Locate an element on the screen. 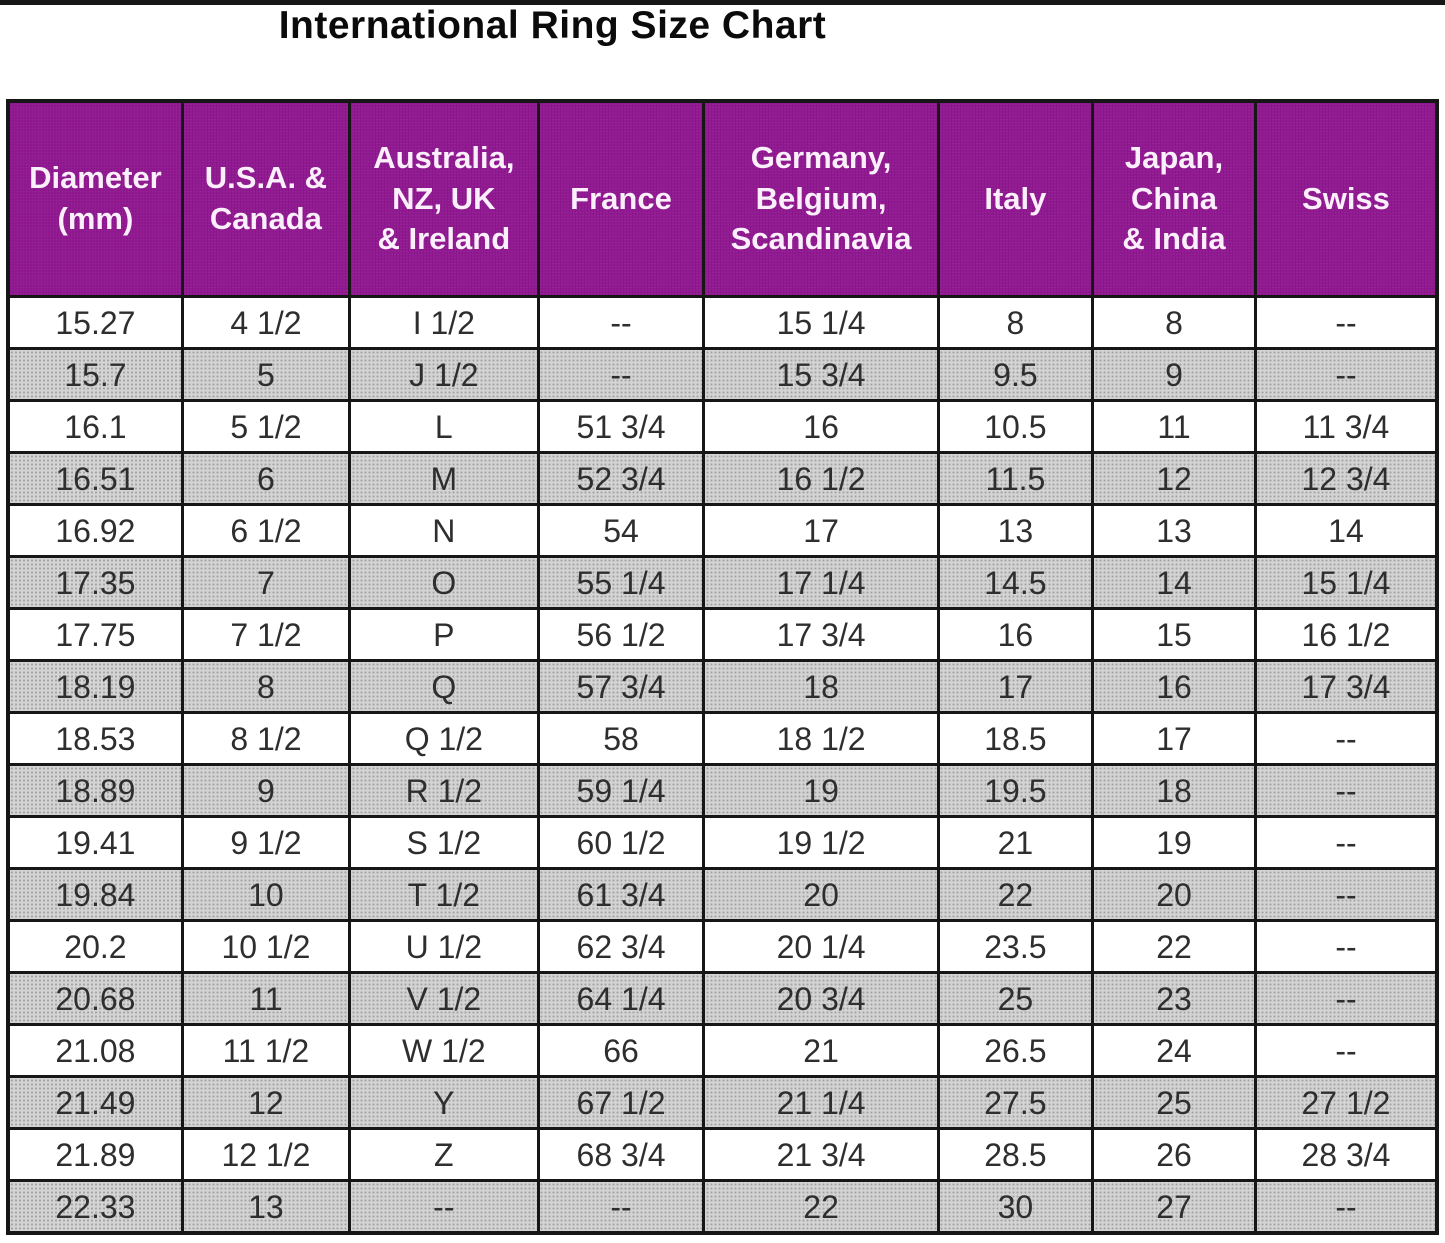 Image resolution: width=1445 pixels, height=1243 pixels. cell-france: 68 3/4 is located at coordinates (621, 1154).